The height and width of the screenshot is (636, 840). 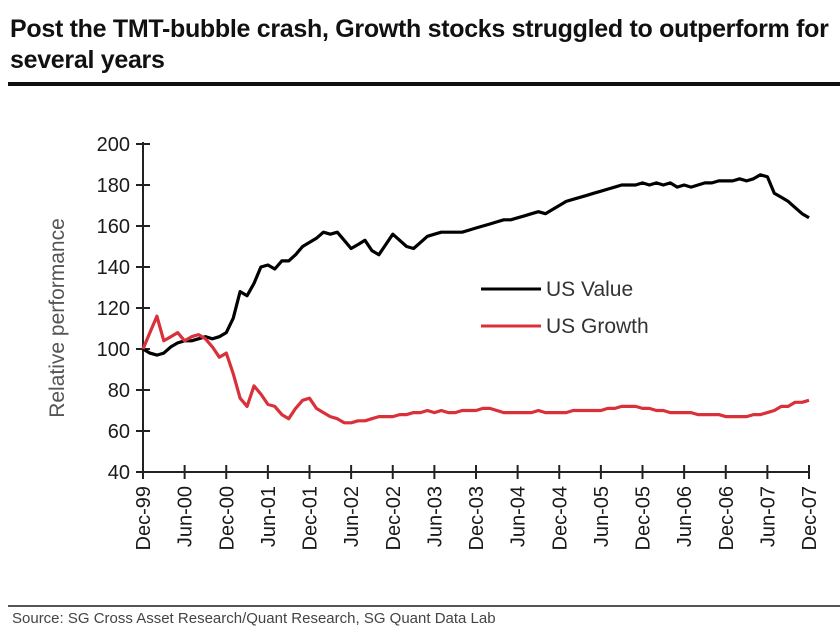 I want to click on y-tick-label: 40, so click(x=119, y=473).